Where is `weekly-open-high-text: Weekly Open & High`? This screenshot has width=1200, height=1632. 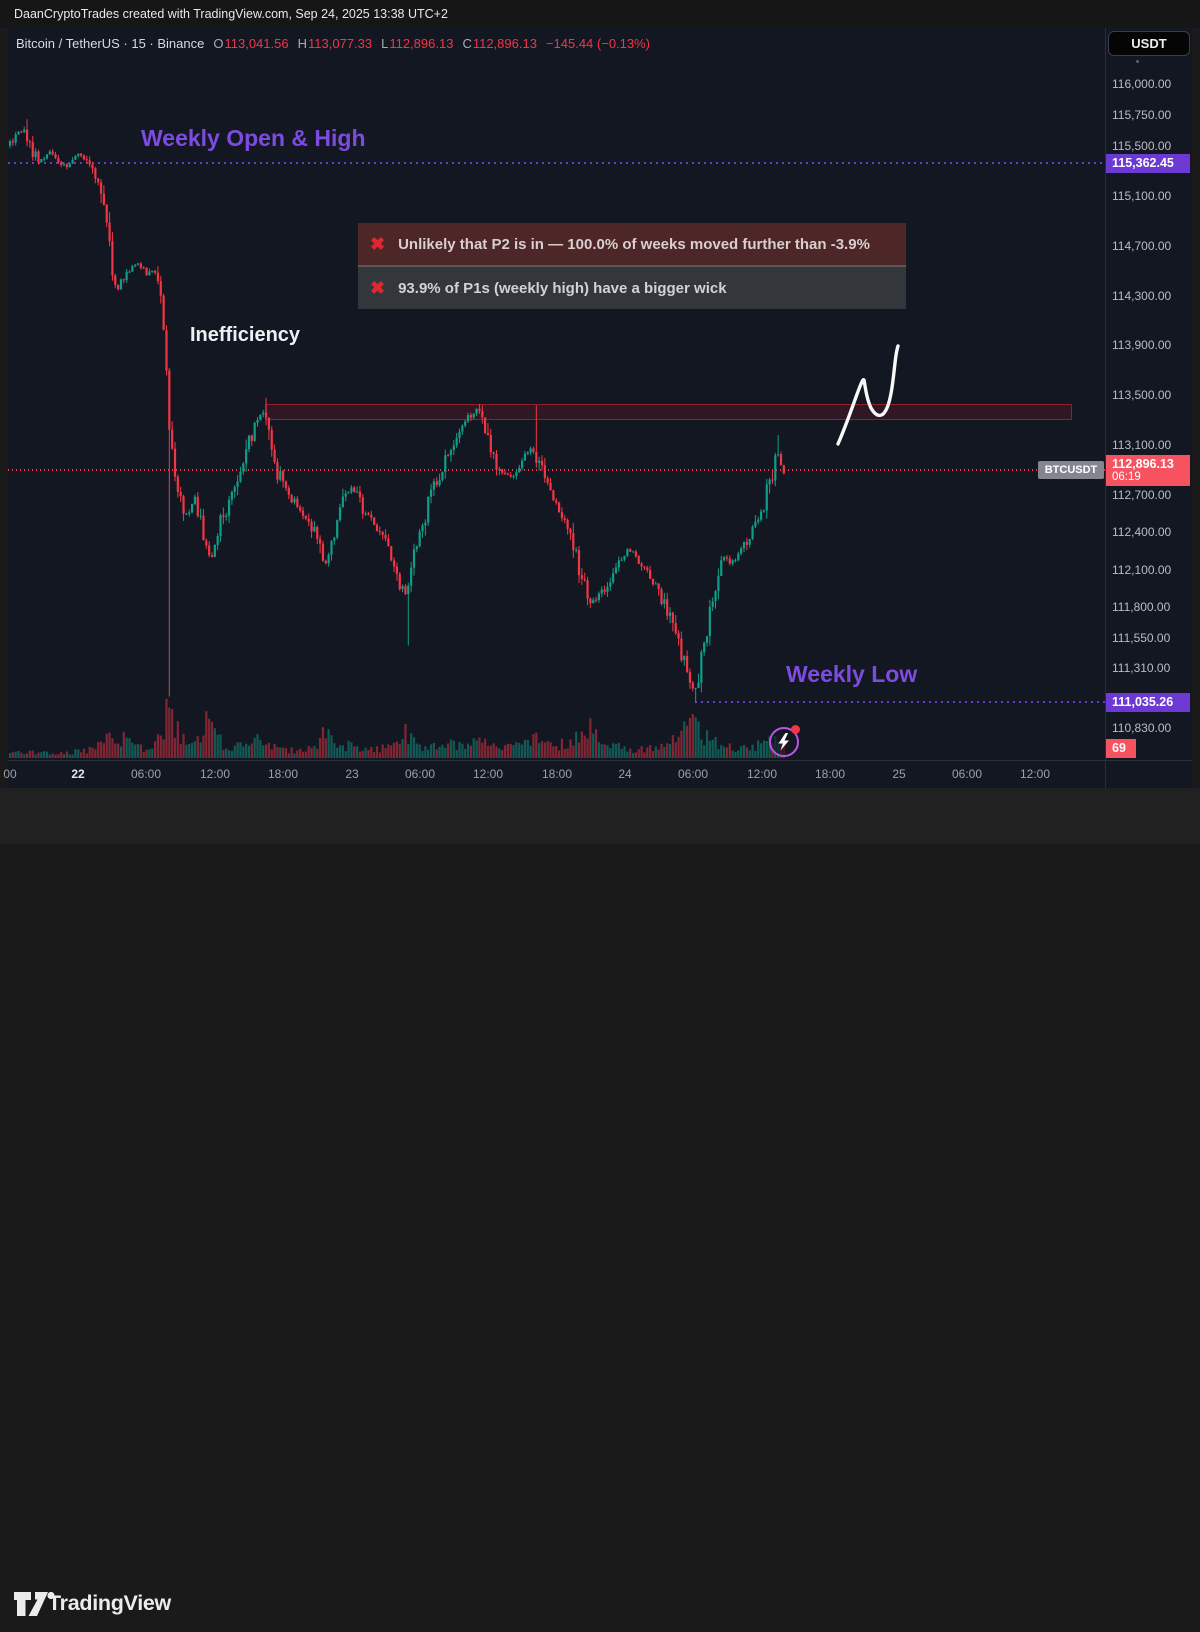 weekly-open-high-text: Weekly Open & High is located at coordinates (253, 138).